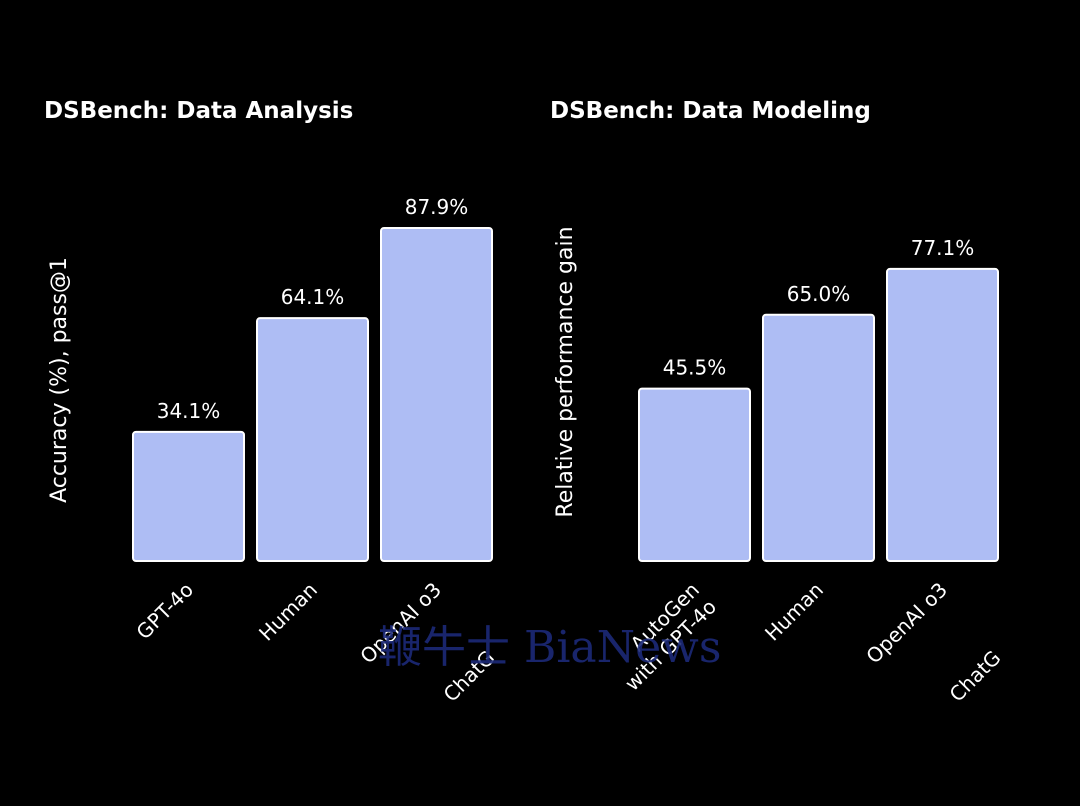  What do you see at coordinates (164, 611) in the screenshot?
I see `x-tick-label: GPT-4o` at bounding box center [164, 611].